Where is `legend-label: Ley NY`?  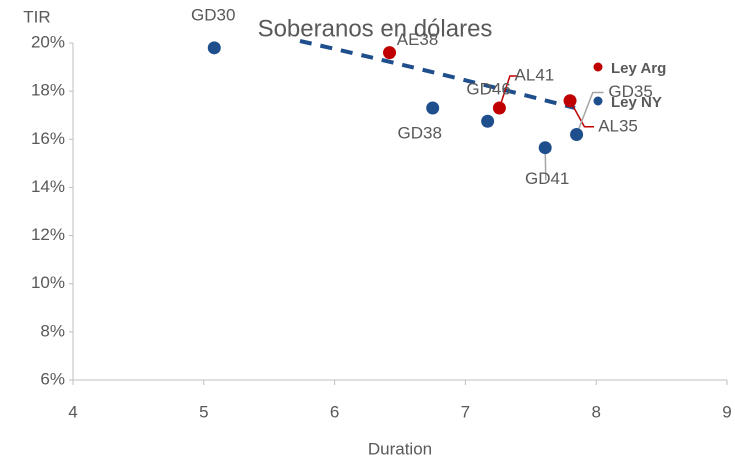 legend-label: Ley NY is located at coordinates (636, 102).